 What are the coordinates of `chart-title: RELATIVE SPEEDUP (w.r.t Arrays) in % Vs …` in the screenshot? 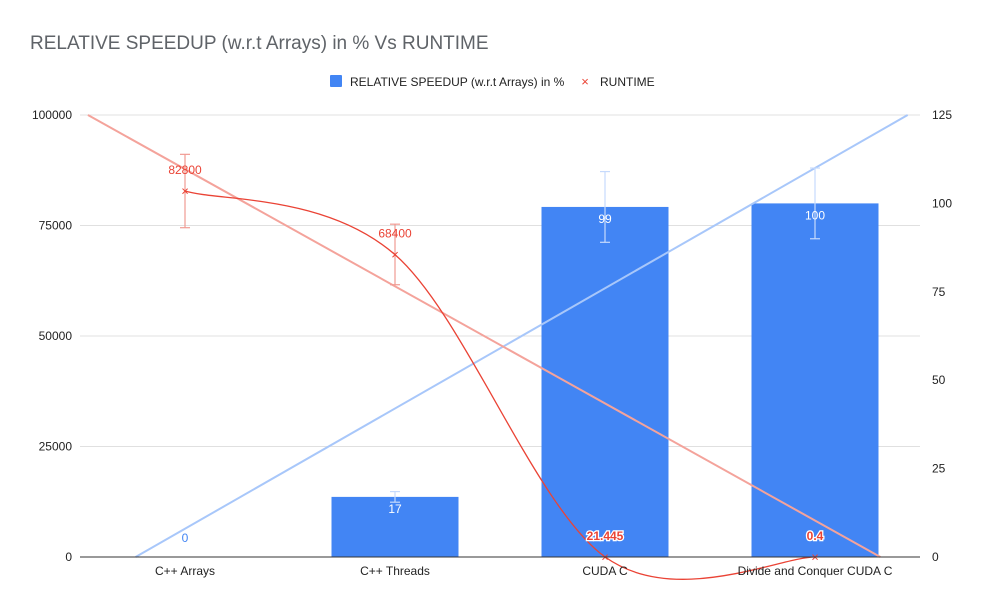 It's located at (259, 43).